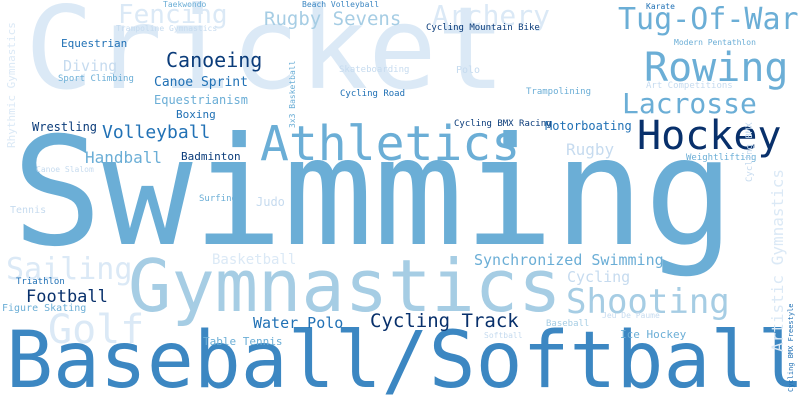  Describe the element at coordinates (689, 86) in the screenshot. I see `word-art-competitions: Art Competitions` at that location.